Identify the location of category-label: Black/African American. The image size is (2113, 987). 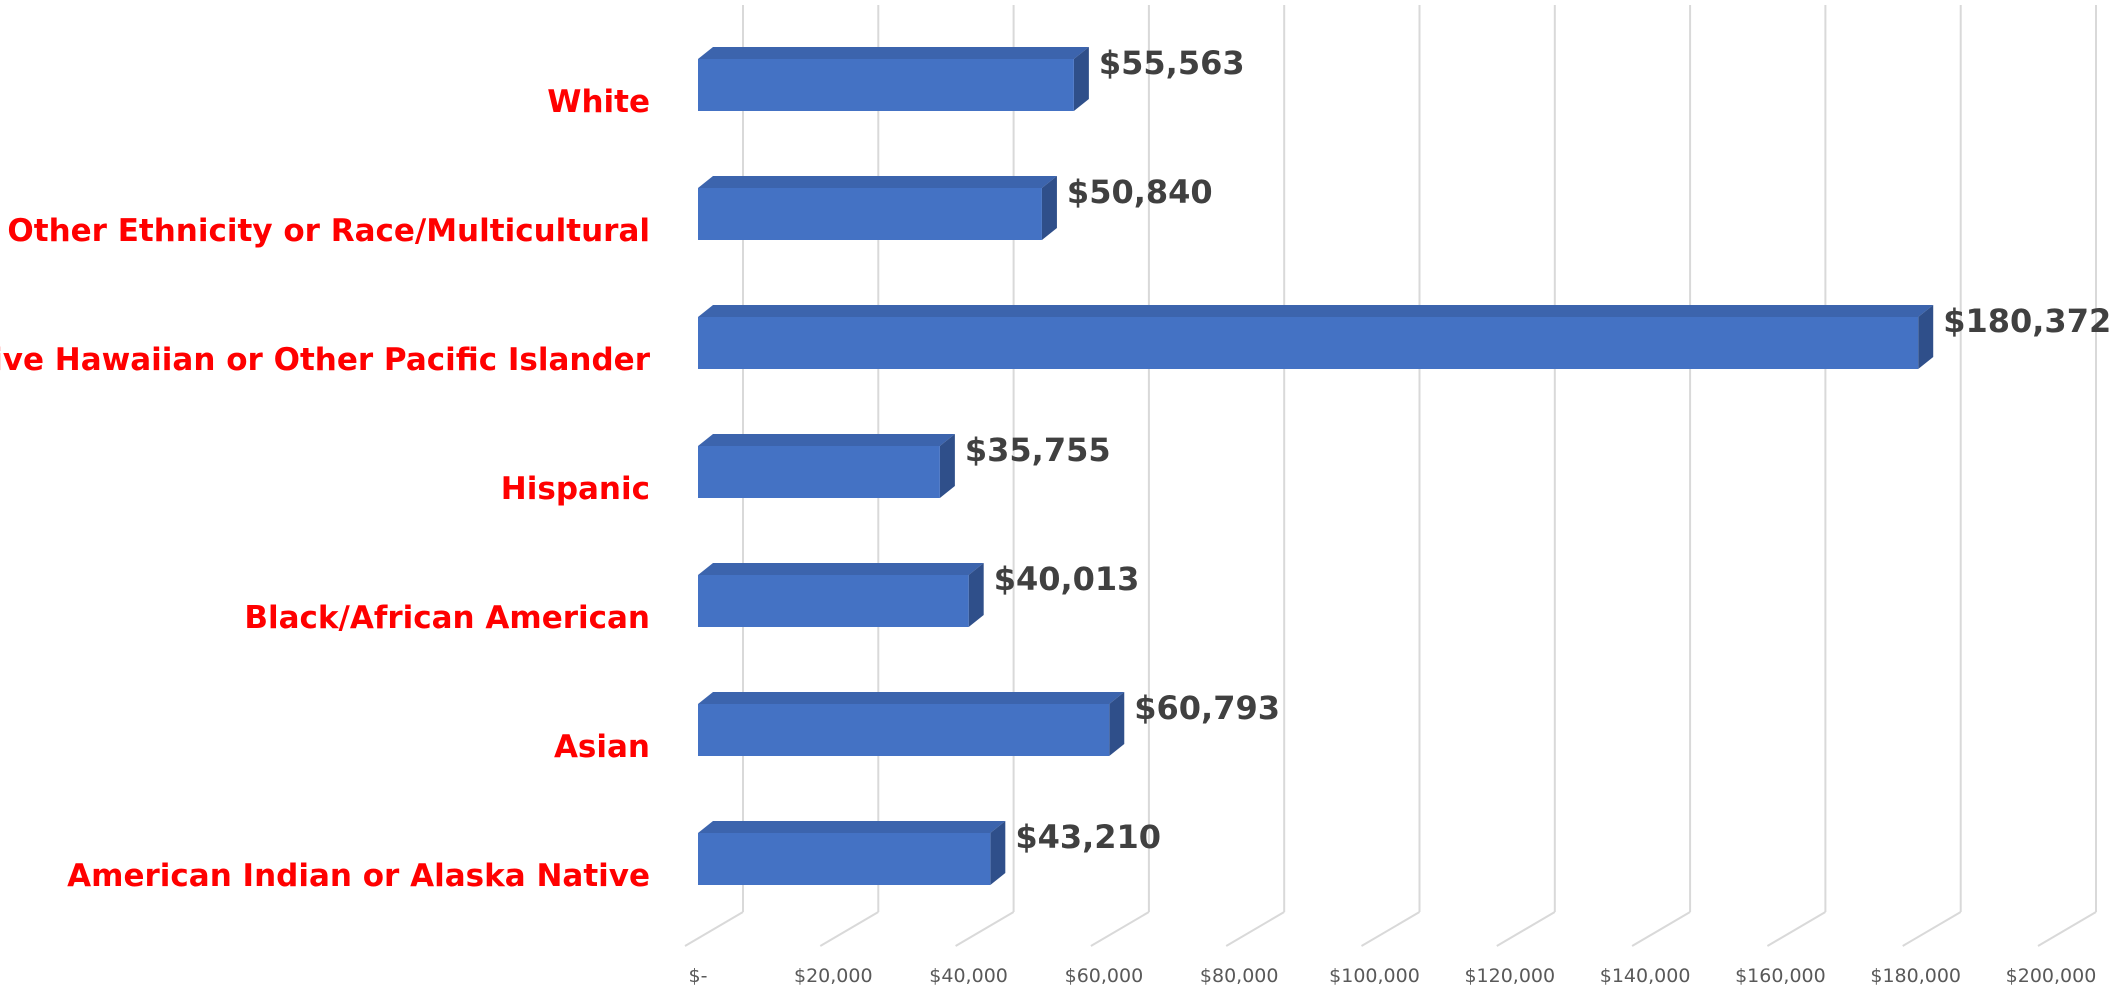
(447, 618).